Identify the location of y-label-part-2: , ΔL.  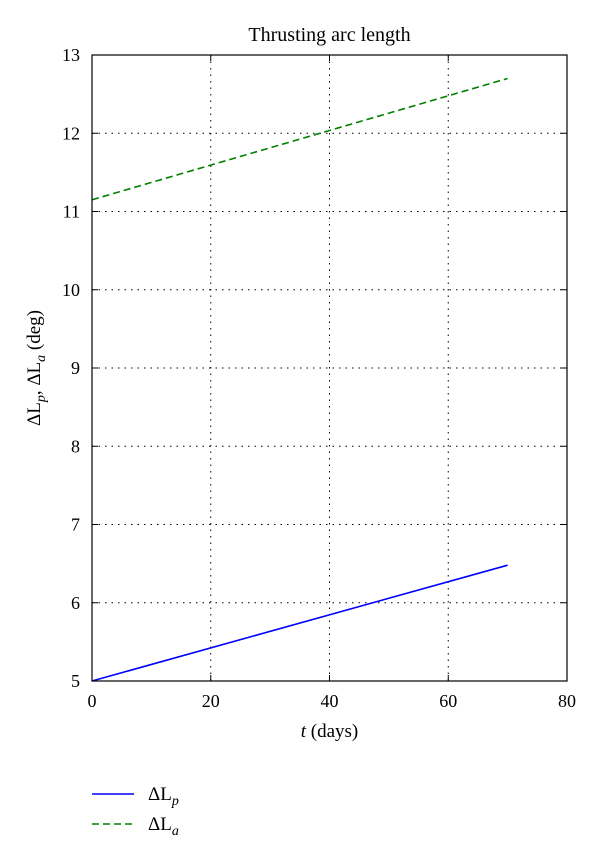
(34, 378).